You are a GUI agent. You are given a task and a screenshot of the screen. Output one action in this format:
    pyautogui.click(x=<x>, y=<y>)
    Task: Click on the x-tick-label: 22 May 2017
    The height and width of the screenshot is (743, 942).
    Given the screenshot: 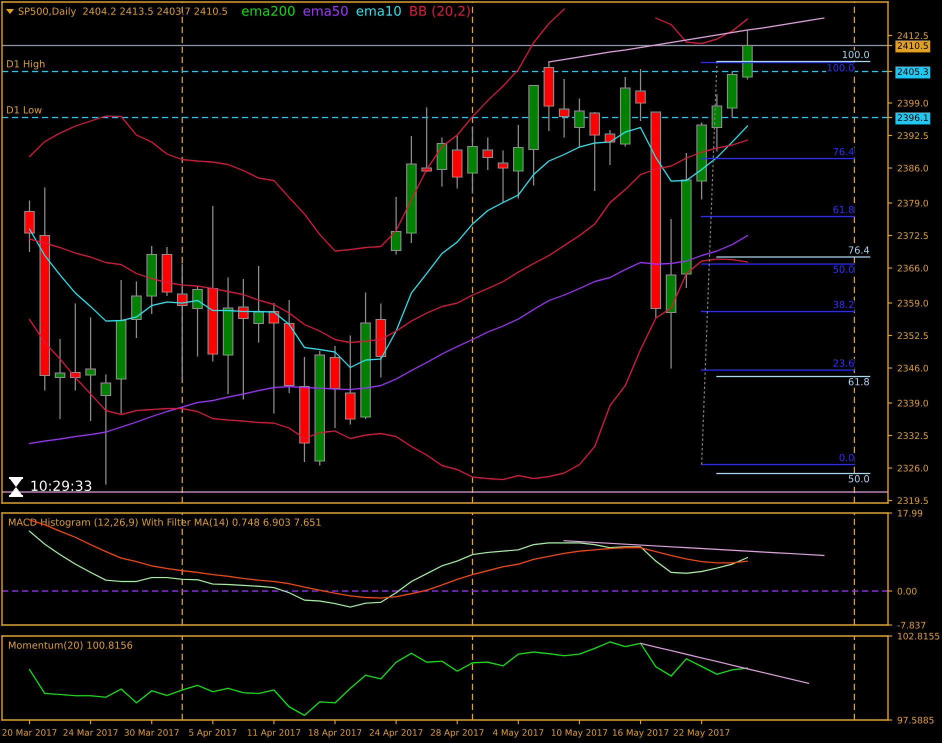 What is the action you would take?
    pyautogui.click(x=702, y=733)
    